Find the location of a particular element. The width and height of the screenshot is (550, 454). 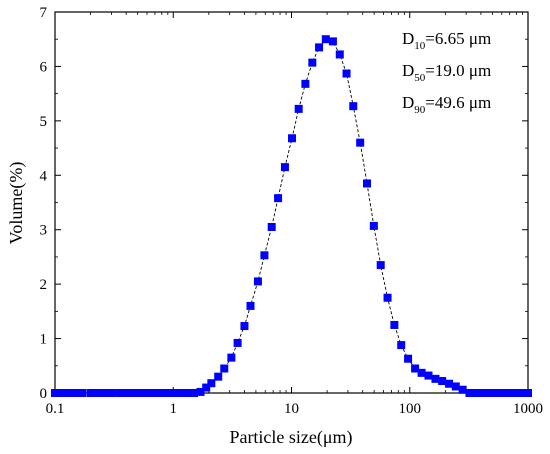

y-tick-label: 1 is located at coordinates (44, 340).